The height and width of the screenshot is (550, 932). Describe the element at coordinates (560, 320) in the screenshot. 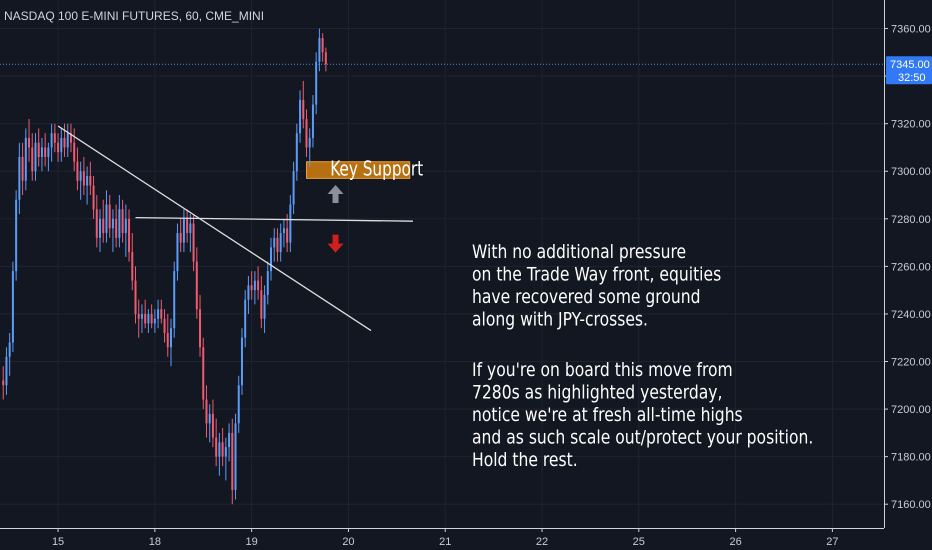

I see `annotation-text-line: along with JPY-crosses.` at that location.